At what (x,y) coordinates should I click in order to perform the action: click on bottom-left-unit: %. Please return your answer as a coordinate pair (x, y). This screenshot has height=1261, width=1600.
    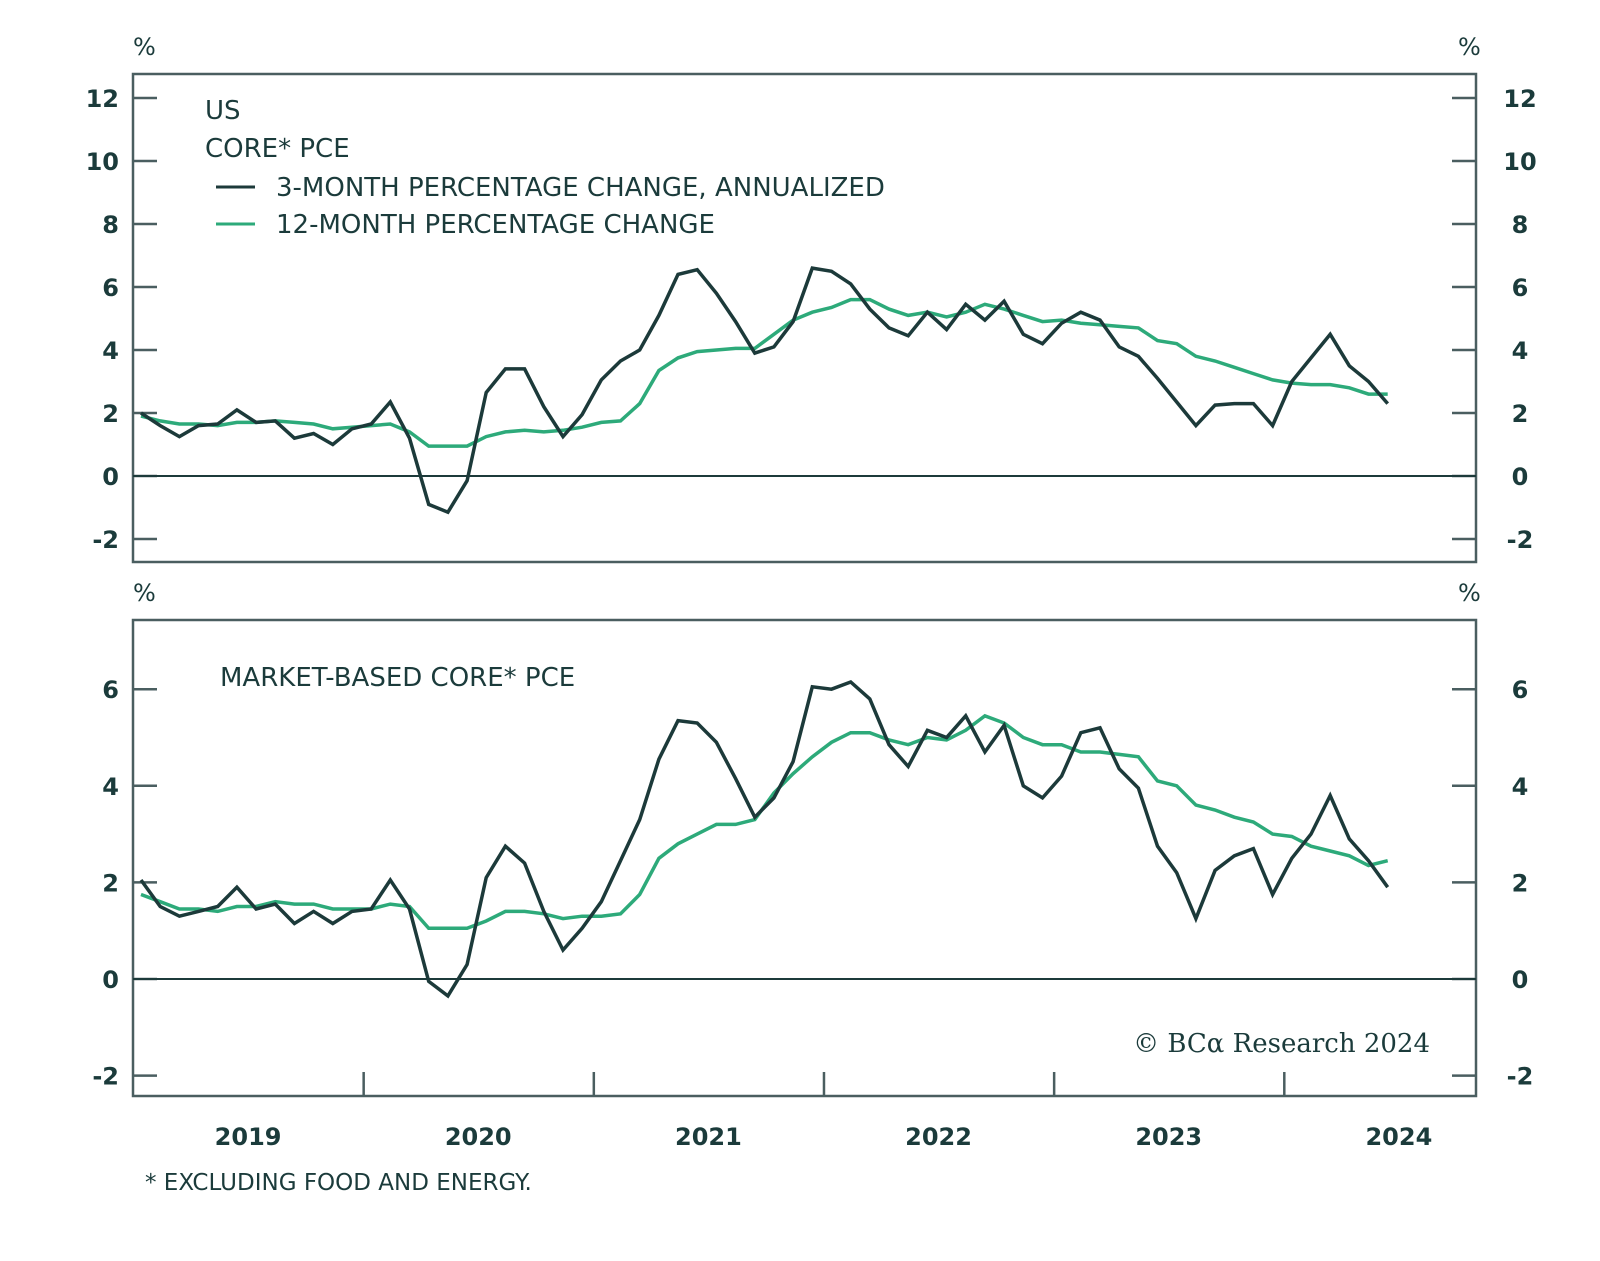
    Looking at the image, I should click on (144, 593).